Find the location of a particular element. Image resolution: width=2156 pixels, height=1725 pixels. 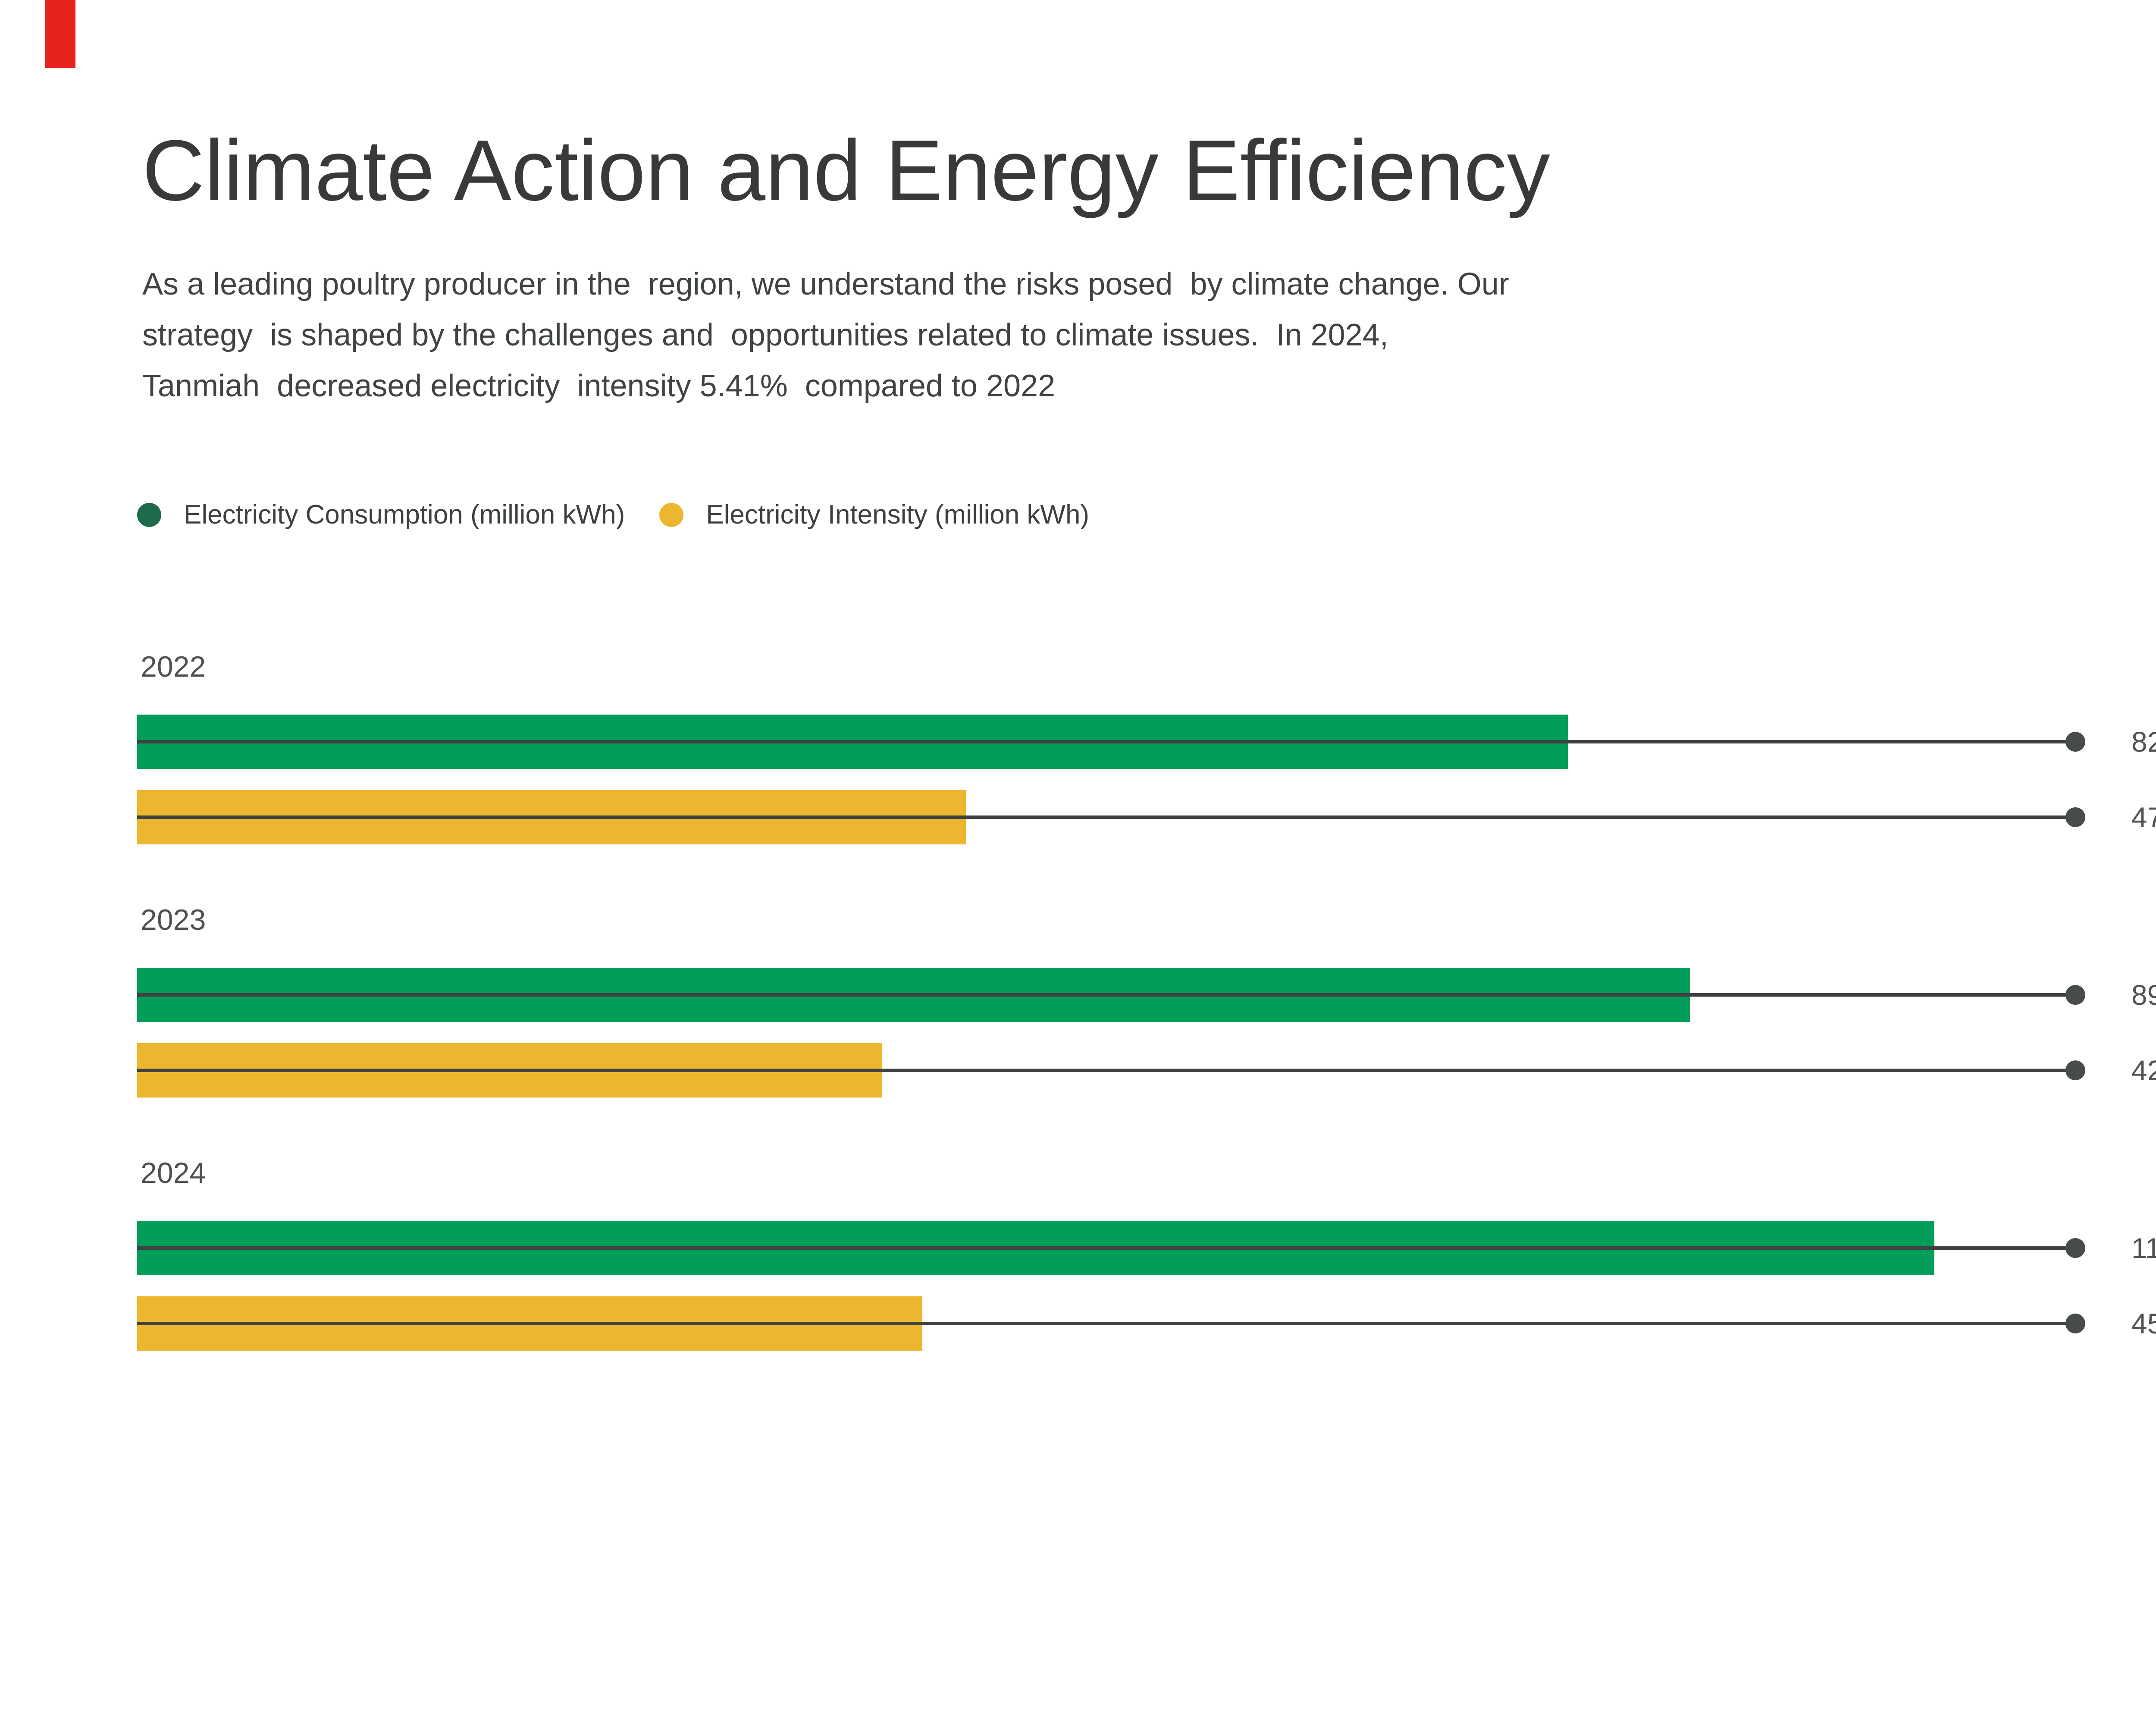

red-accent-bar is located at coordinates (60, 34).